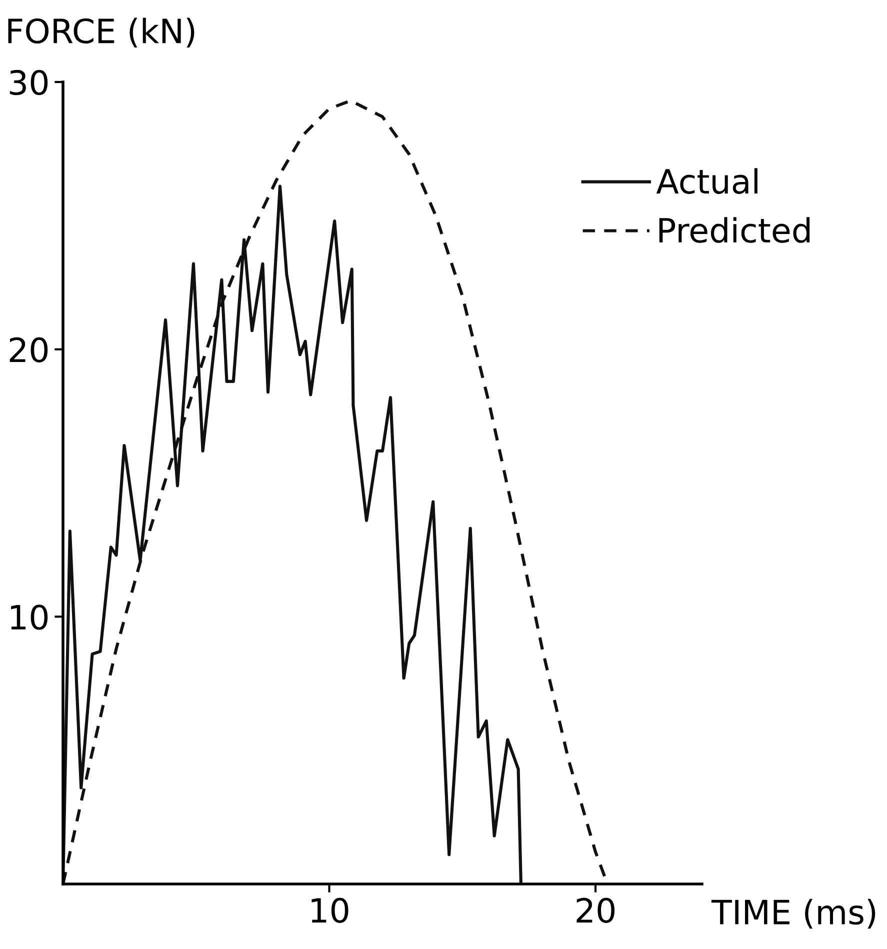  Describe the element at coordinates (707, 181) in the screenshot. I see `legend-label: Actual` at that location.